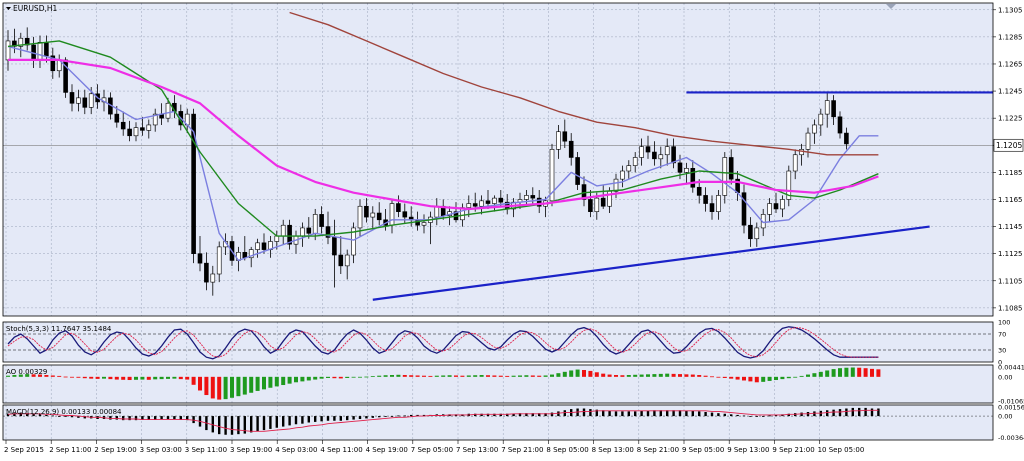 The width and height of the screenshot is (1024, 461). I want to click on macd-panel, so click(498, 422).